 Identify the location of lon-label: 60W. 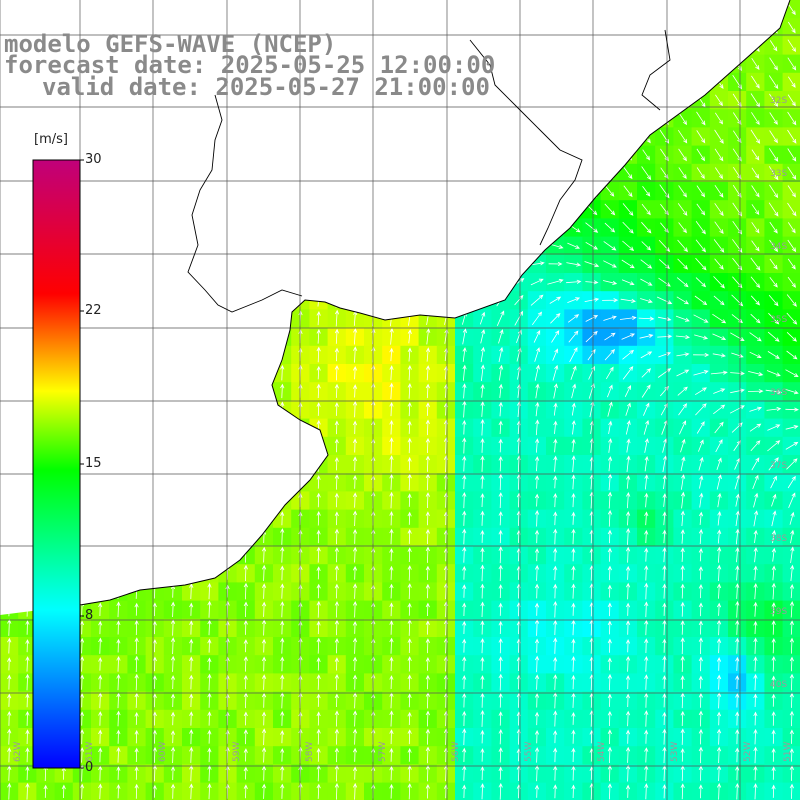
(163, 752).